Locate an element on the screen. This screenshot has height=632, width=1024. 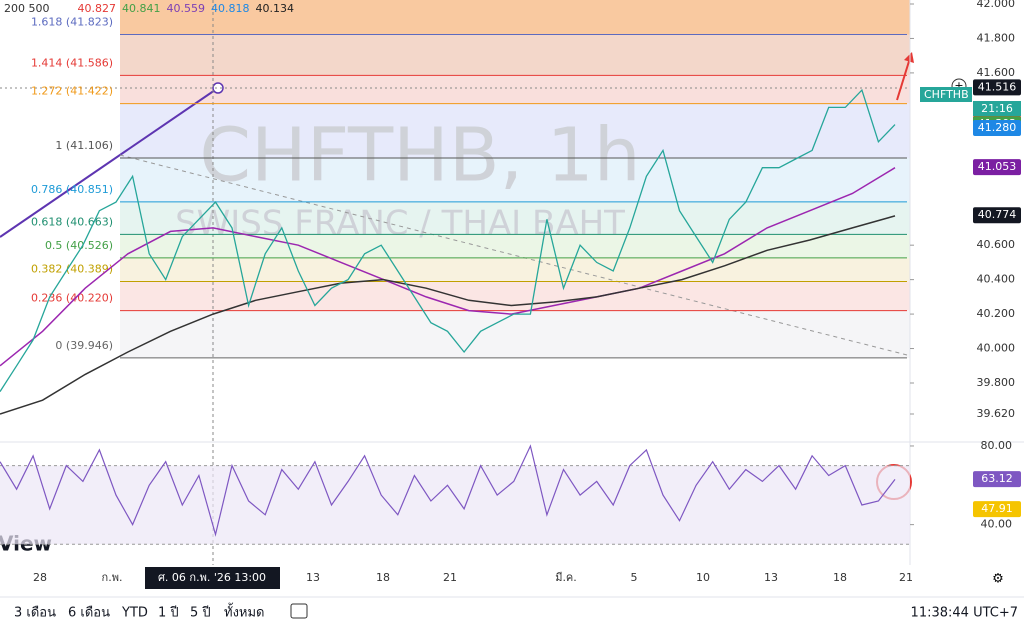
calendar-icon is located at coordinates (299, 611).